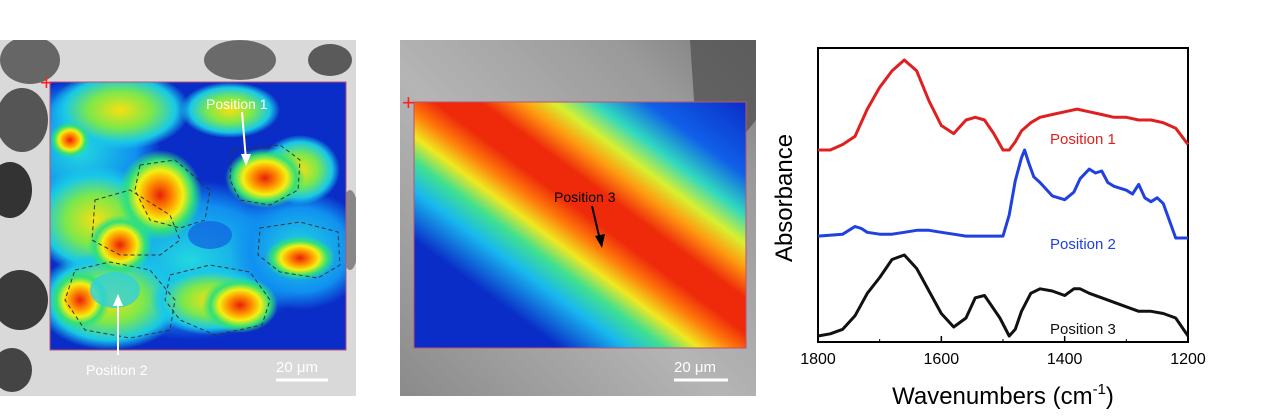  Describe the element at coordinates (1188, 359) in the screenshot. I see `x-tick-label: 1200` at that location.